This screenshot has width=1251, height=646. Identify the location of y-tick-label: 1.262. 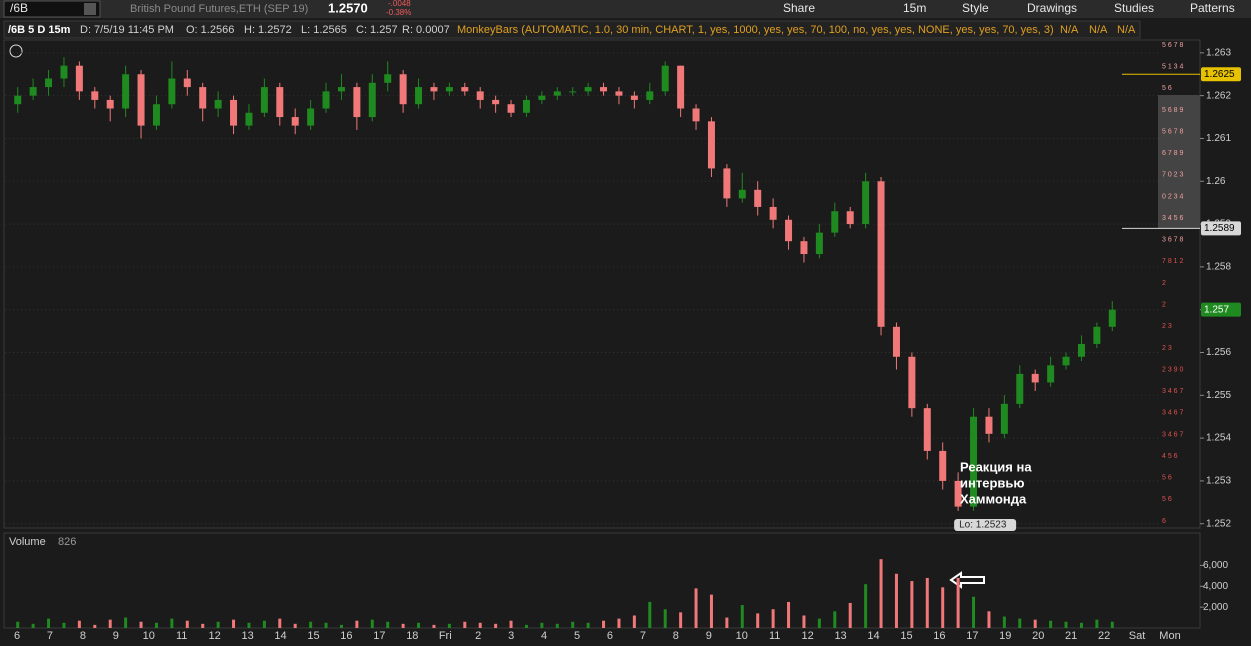
(1218, 95).